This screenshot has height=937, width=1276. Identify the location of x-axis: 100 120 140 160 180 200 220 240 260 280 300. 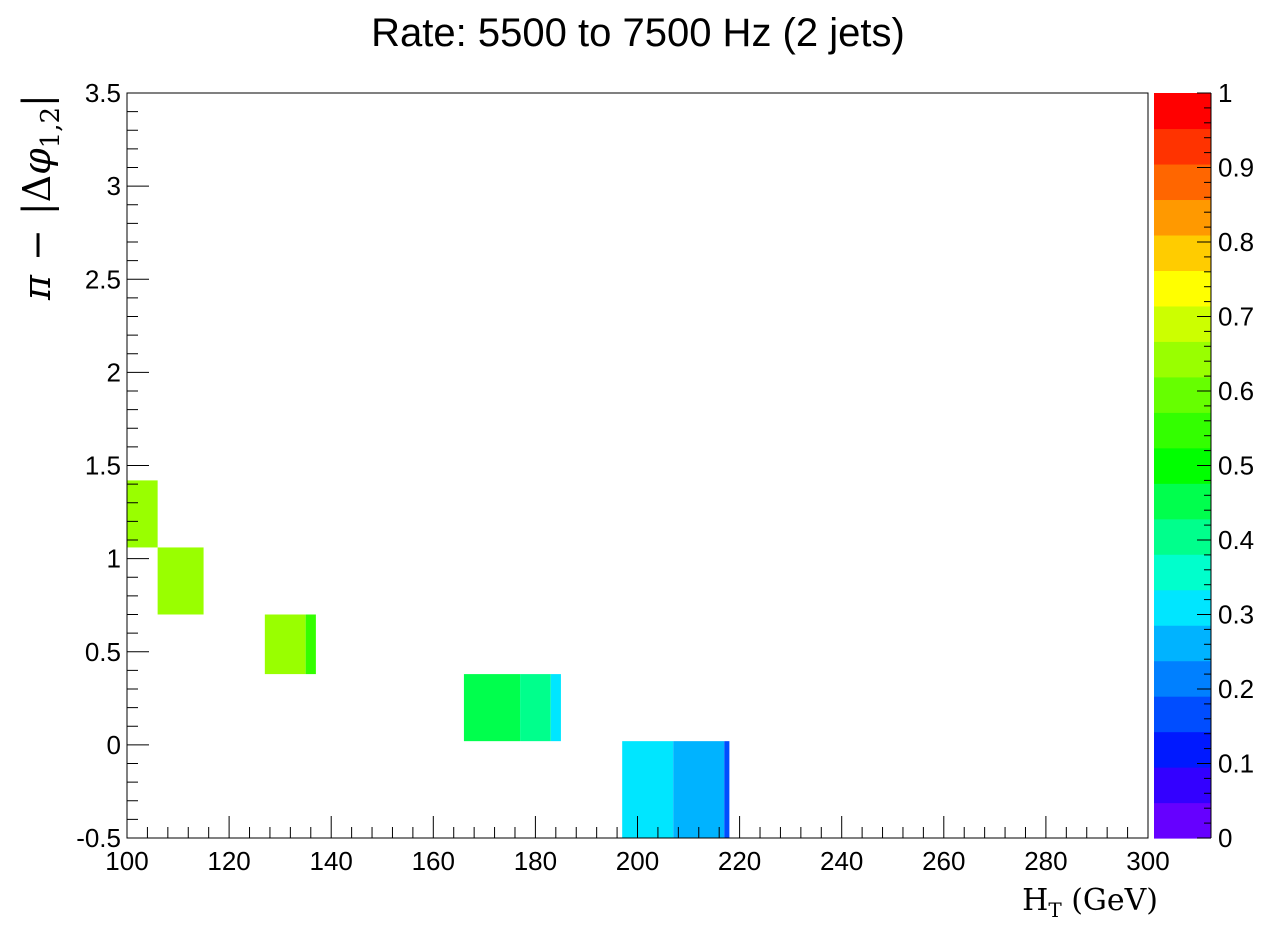
(637, 846).